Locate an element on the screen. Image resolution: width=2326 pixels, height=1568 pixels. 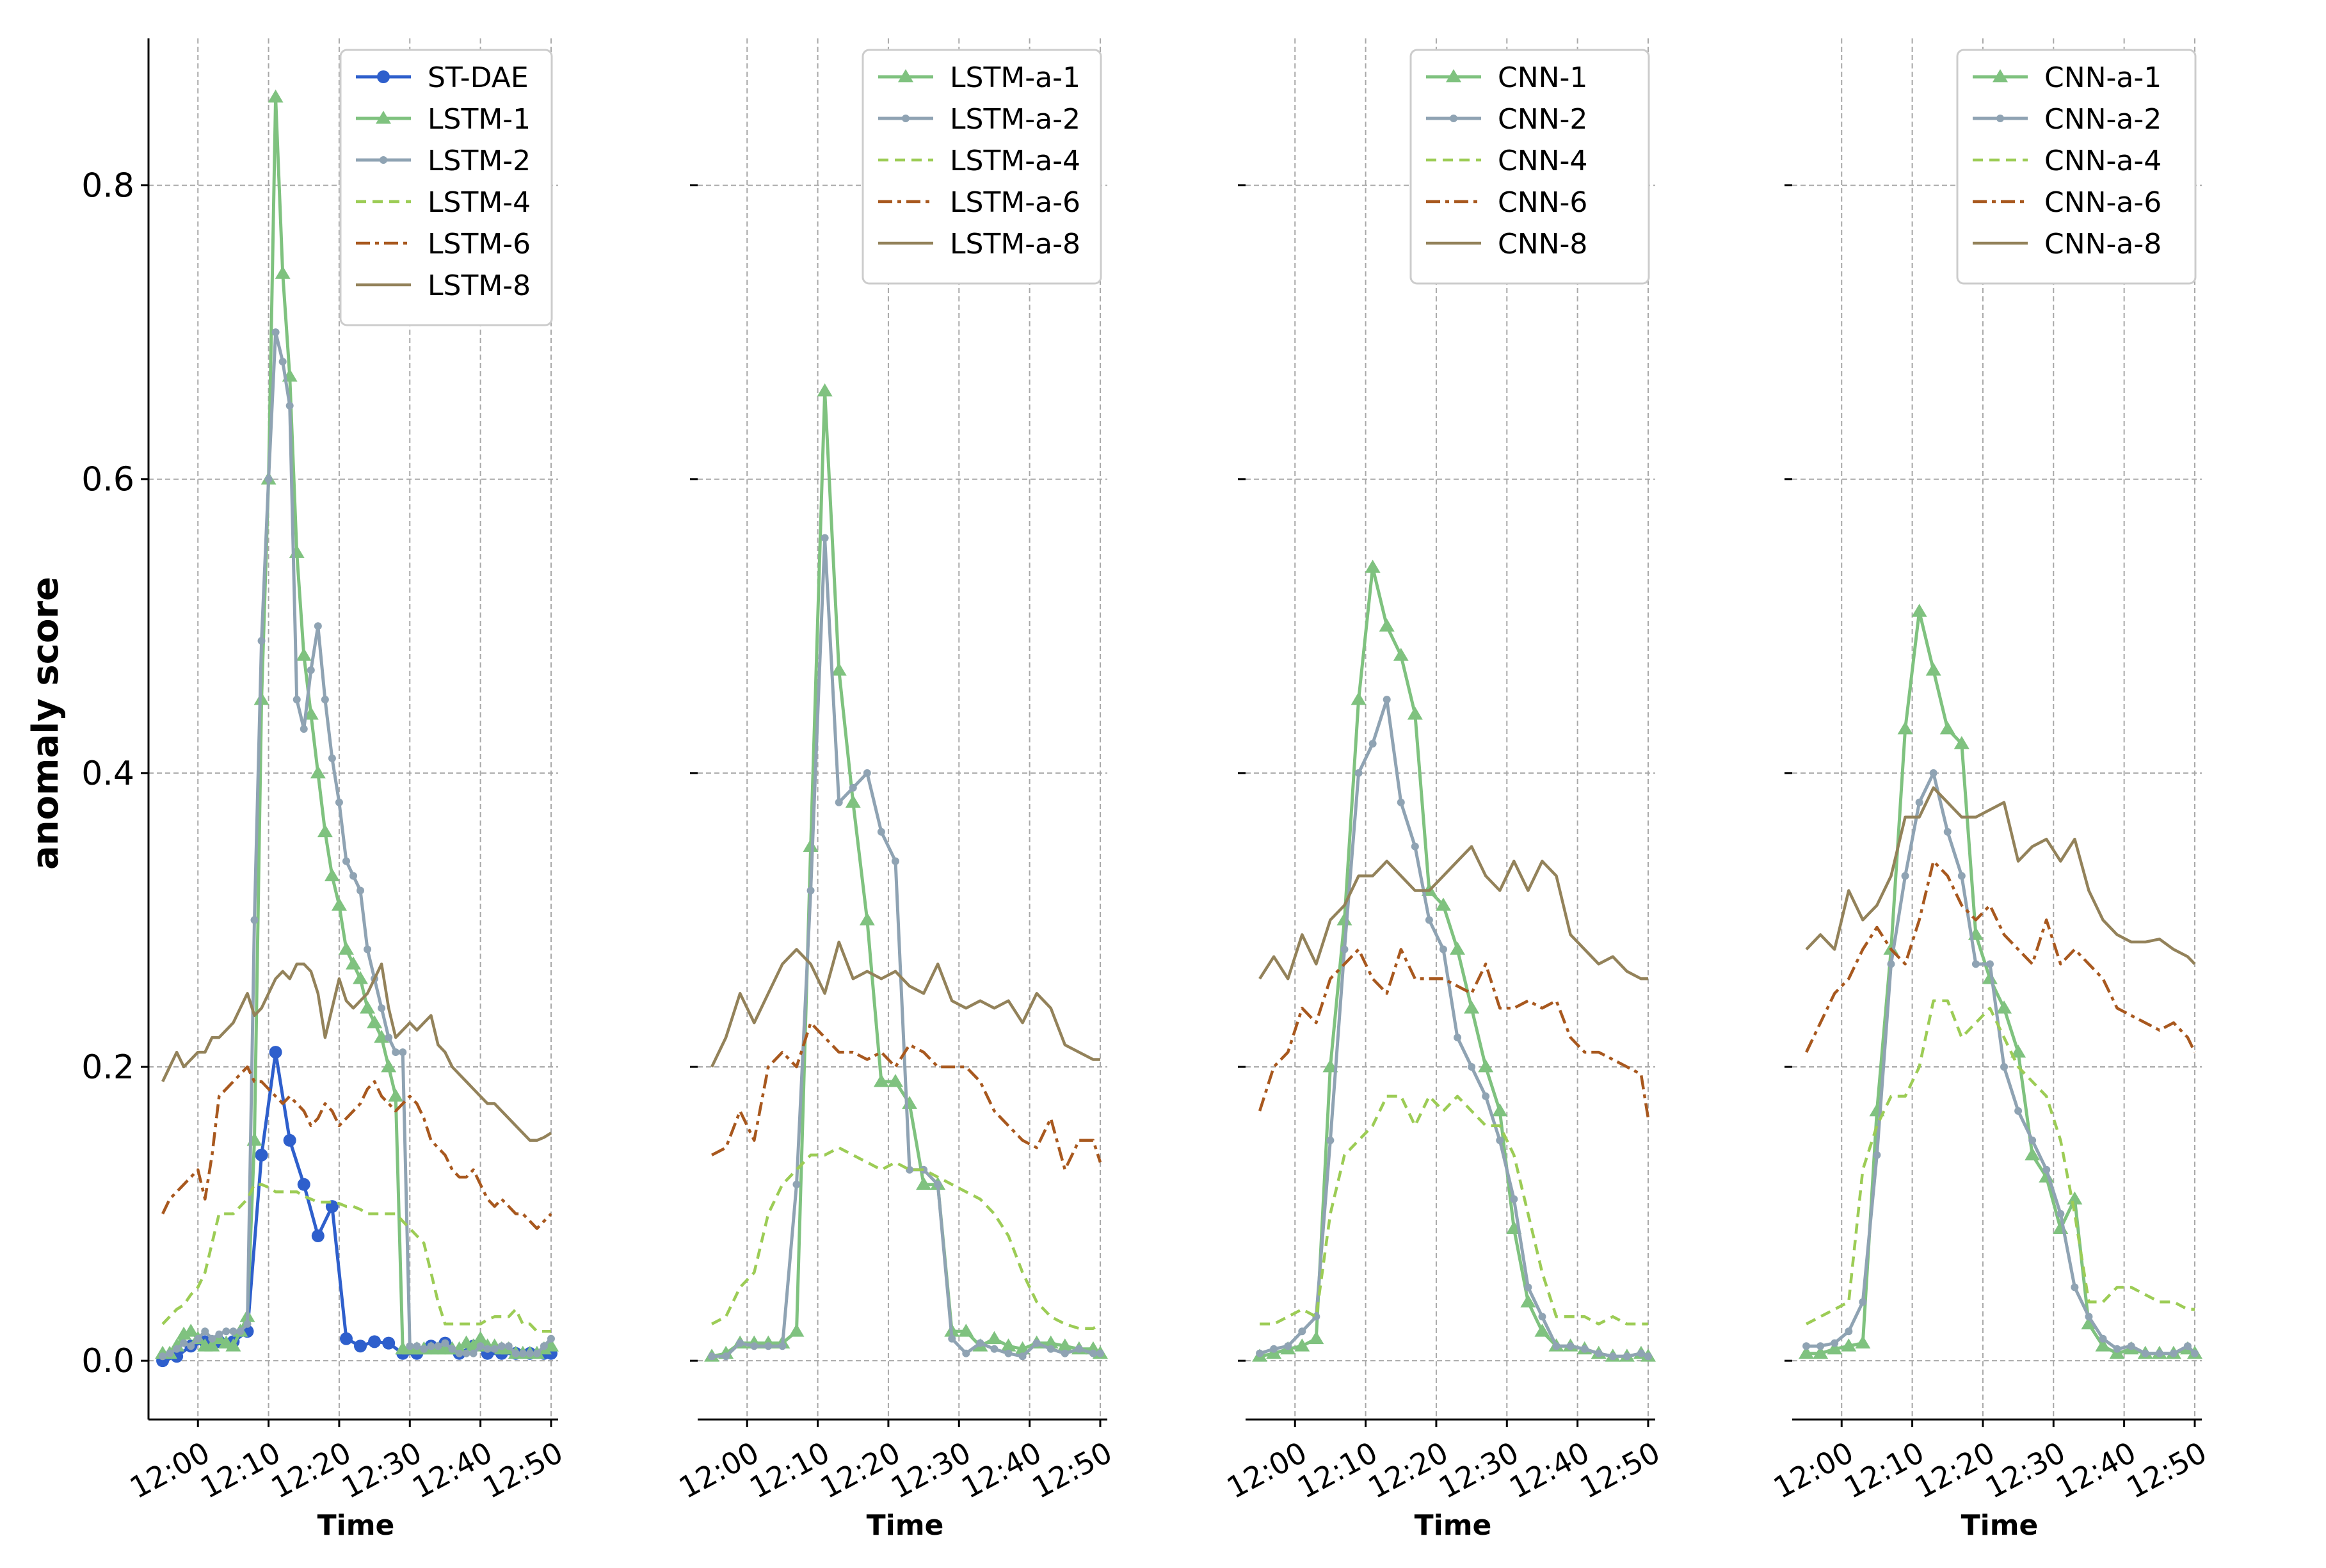
legend-item: CNN-1 is located at coordinates (1506, 77).